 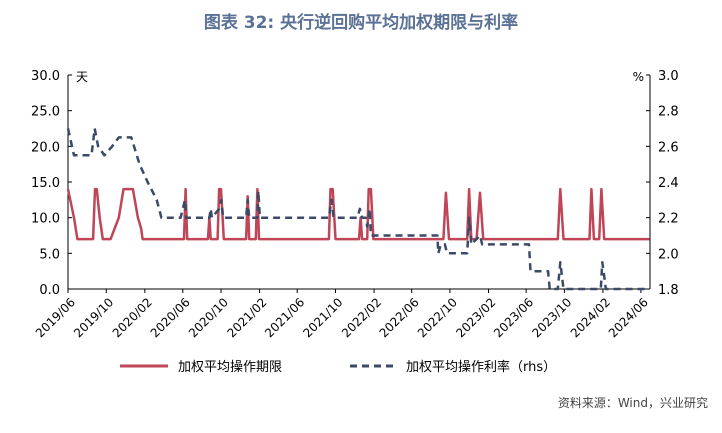 I want to click on left-tick-label: 25.0, so click(x=45, y=112).